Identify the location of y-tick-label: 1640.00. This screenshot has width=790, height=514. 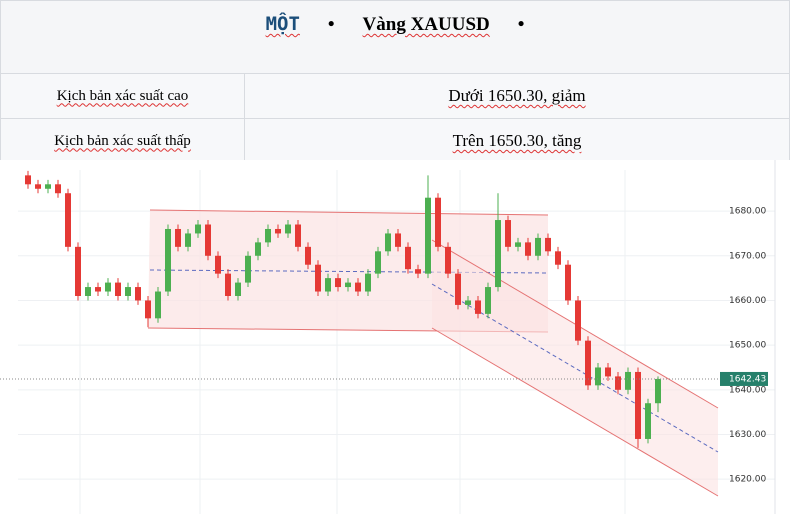
(747, 390).